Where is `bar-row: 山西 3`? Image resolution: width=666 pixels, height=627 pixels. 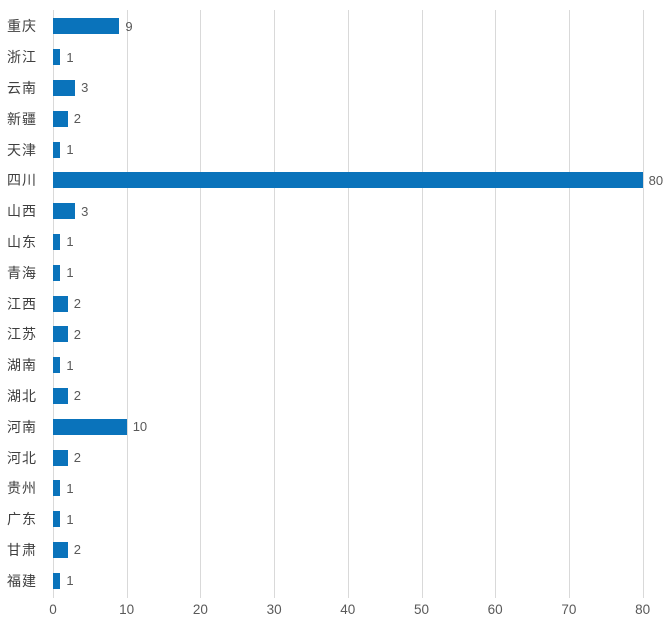
bar-row: 山西 3 is located at coordinates (333, 211).